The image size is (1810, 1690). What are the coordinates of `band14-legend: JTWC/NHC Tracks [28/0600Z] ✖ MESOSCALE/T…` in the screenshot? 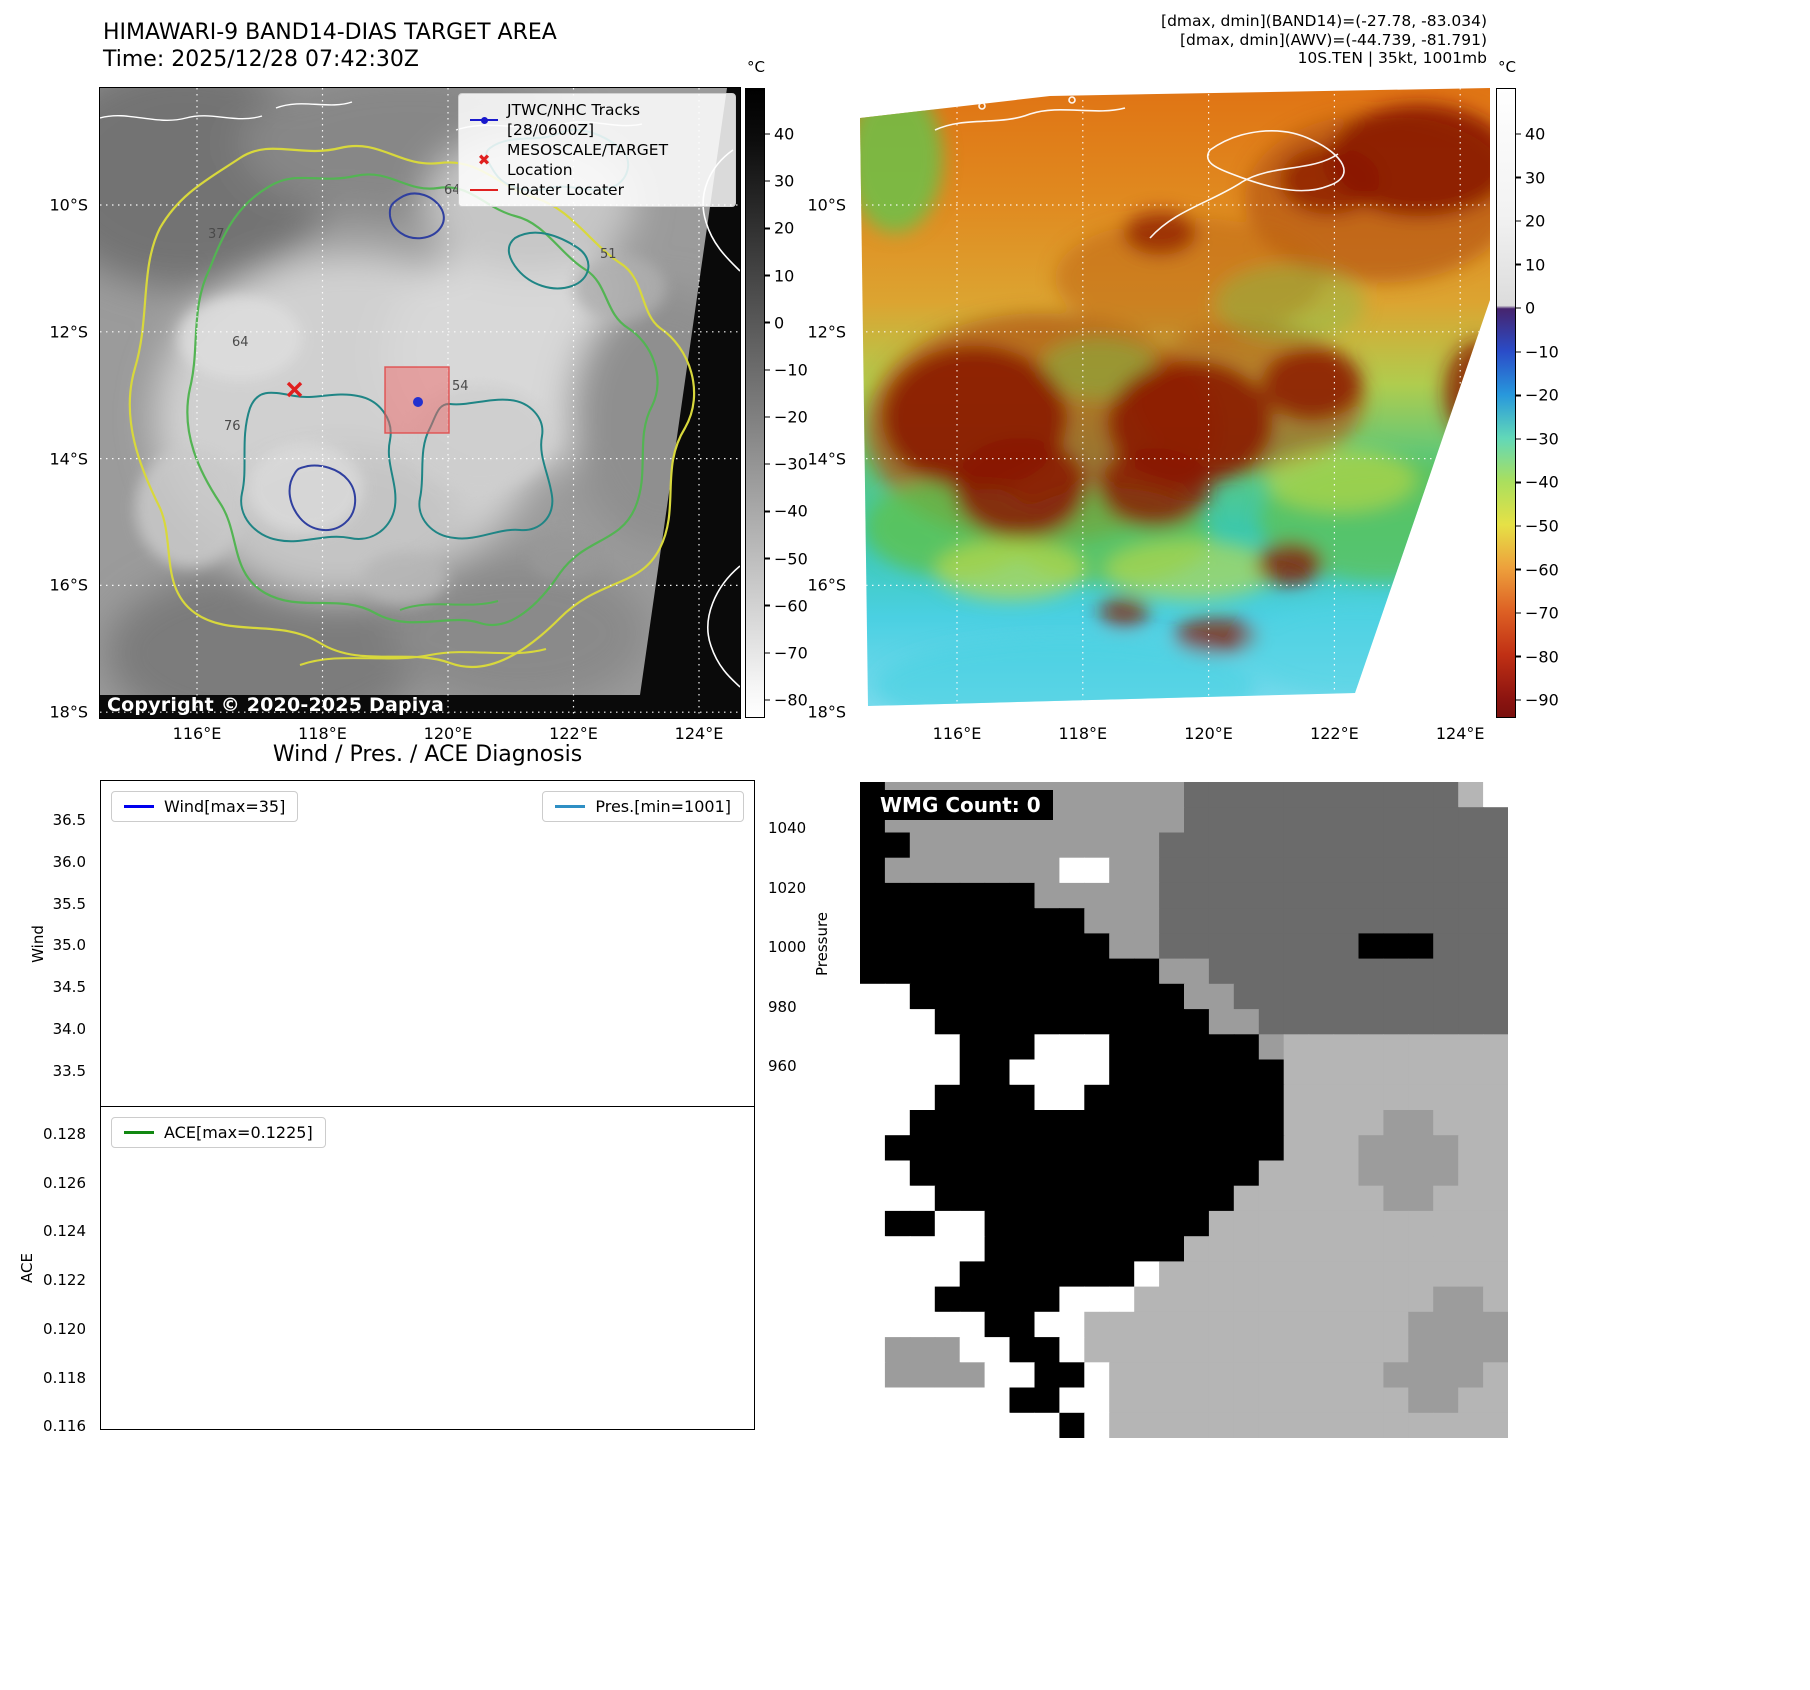 It's located at (597, 150).